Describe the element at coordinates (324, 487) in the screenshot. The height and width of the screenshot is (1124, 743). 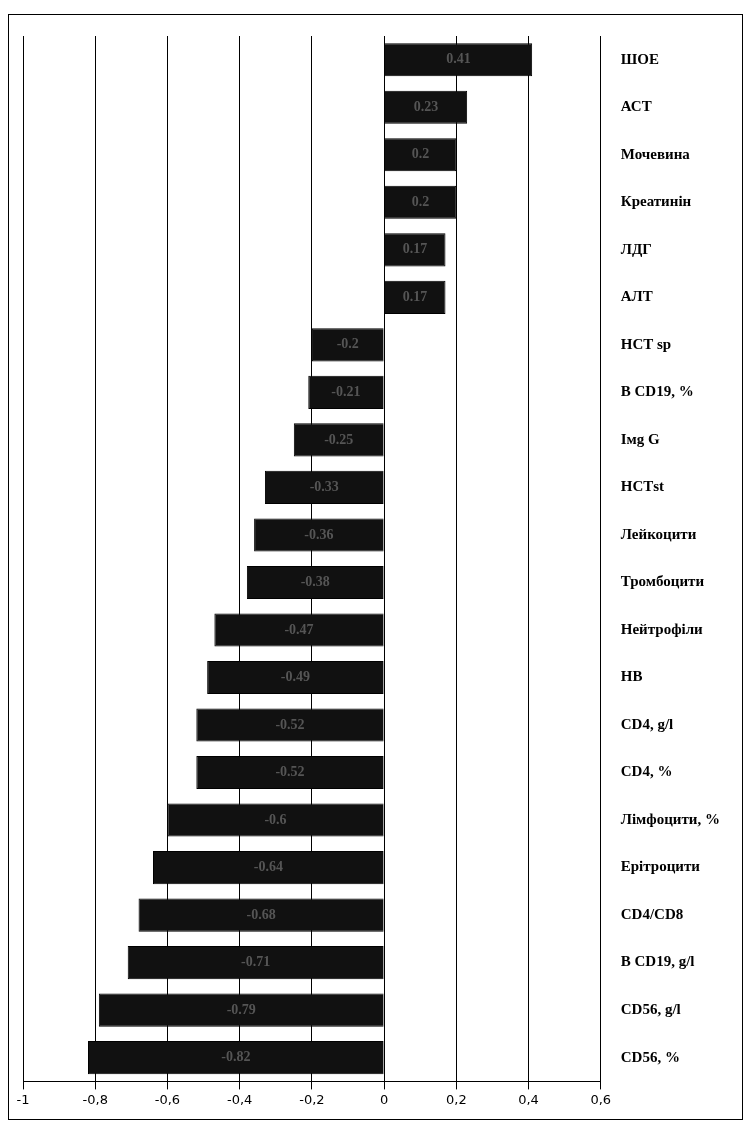
I see `data-label: -0.33` at that location.